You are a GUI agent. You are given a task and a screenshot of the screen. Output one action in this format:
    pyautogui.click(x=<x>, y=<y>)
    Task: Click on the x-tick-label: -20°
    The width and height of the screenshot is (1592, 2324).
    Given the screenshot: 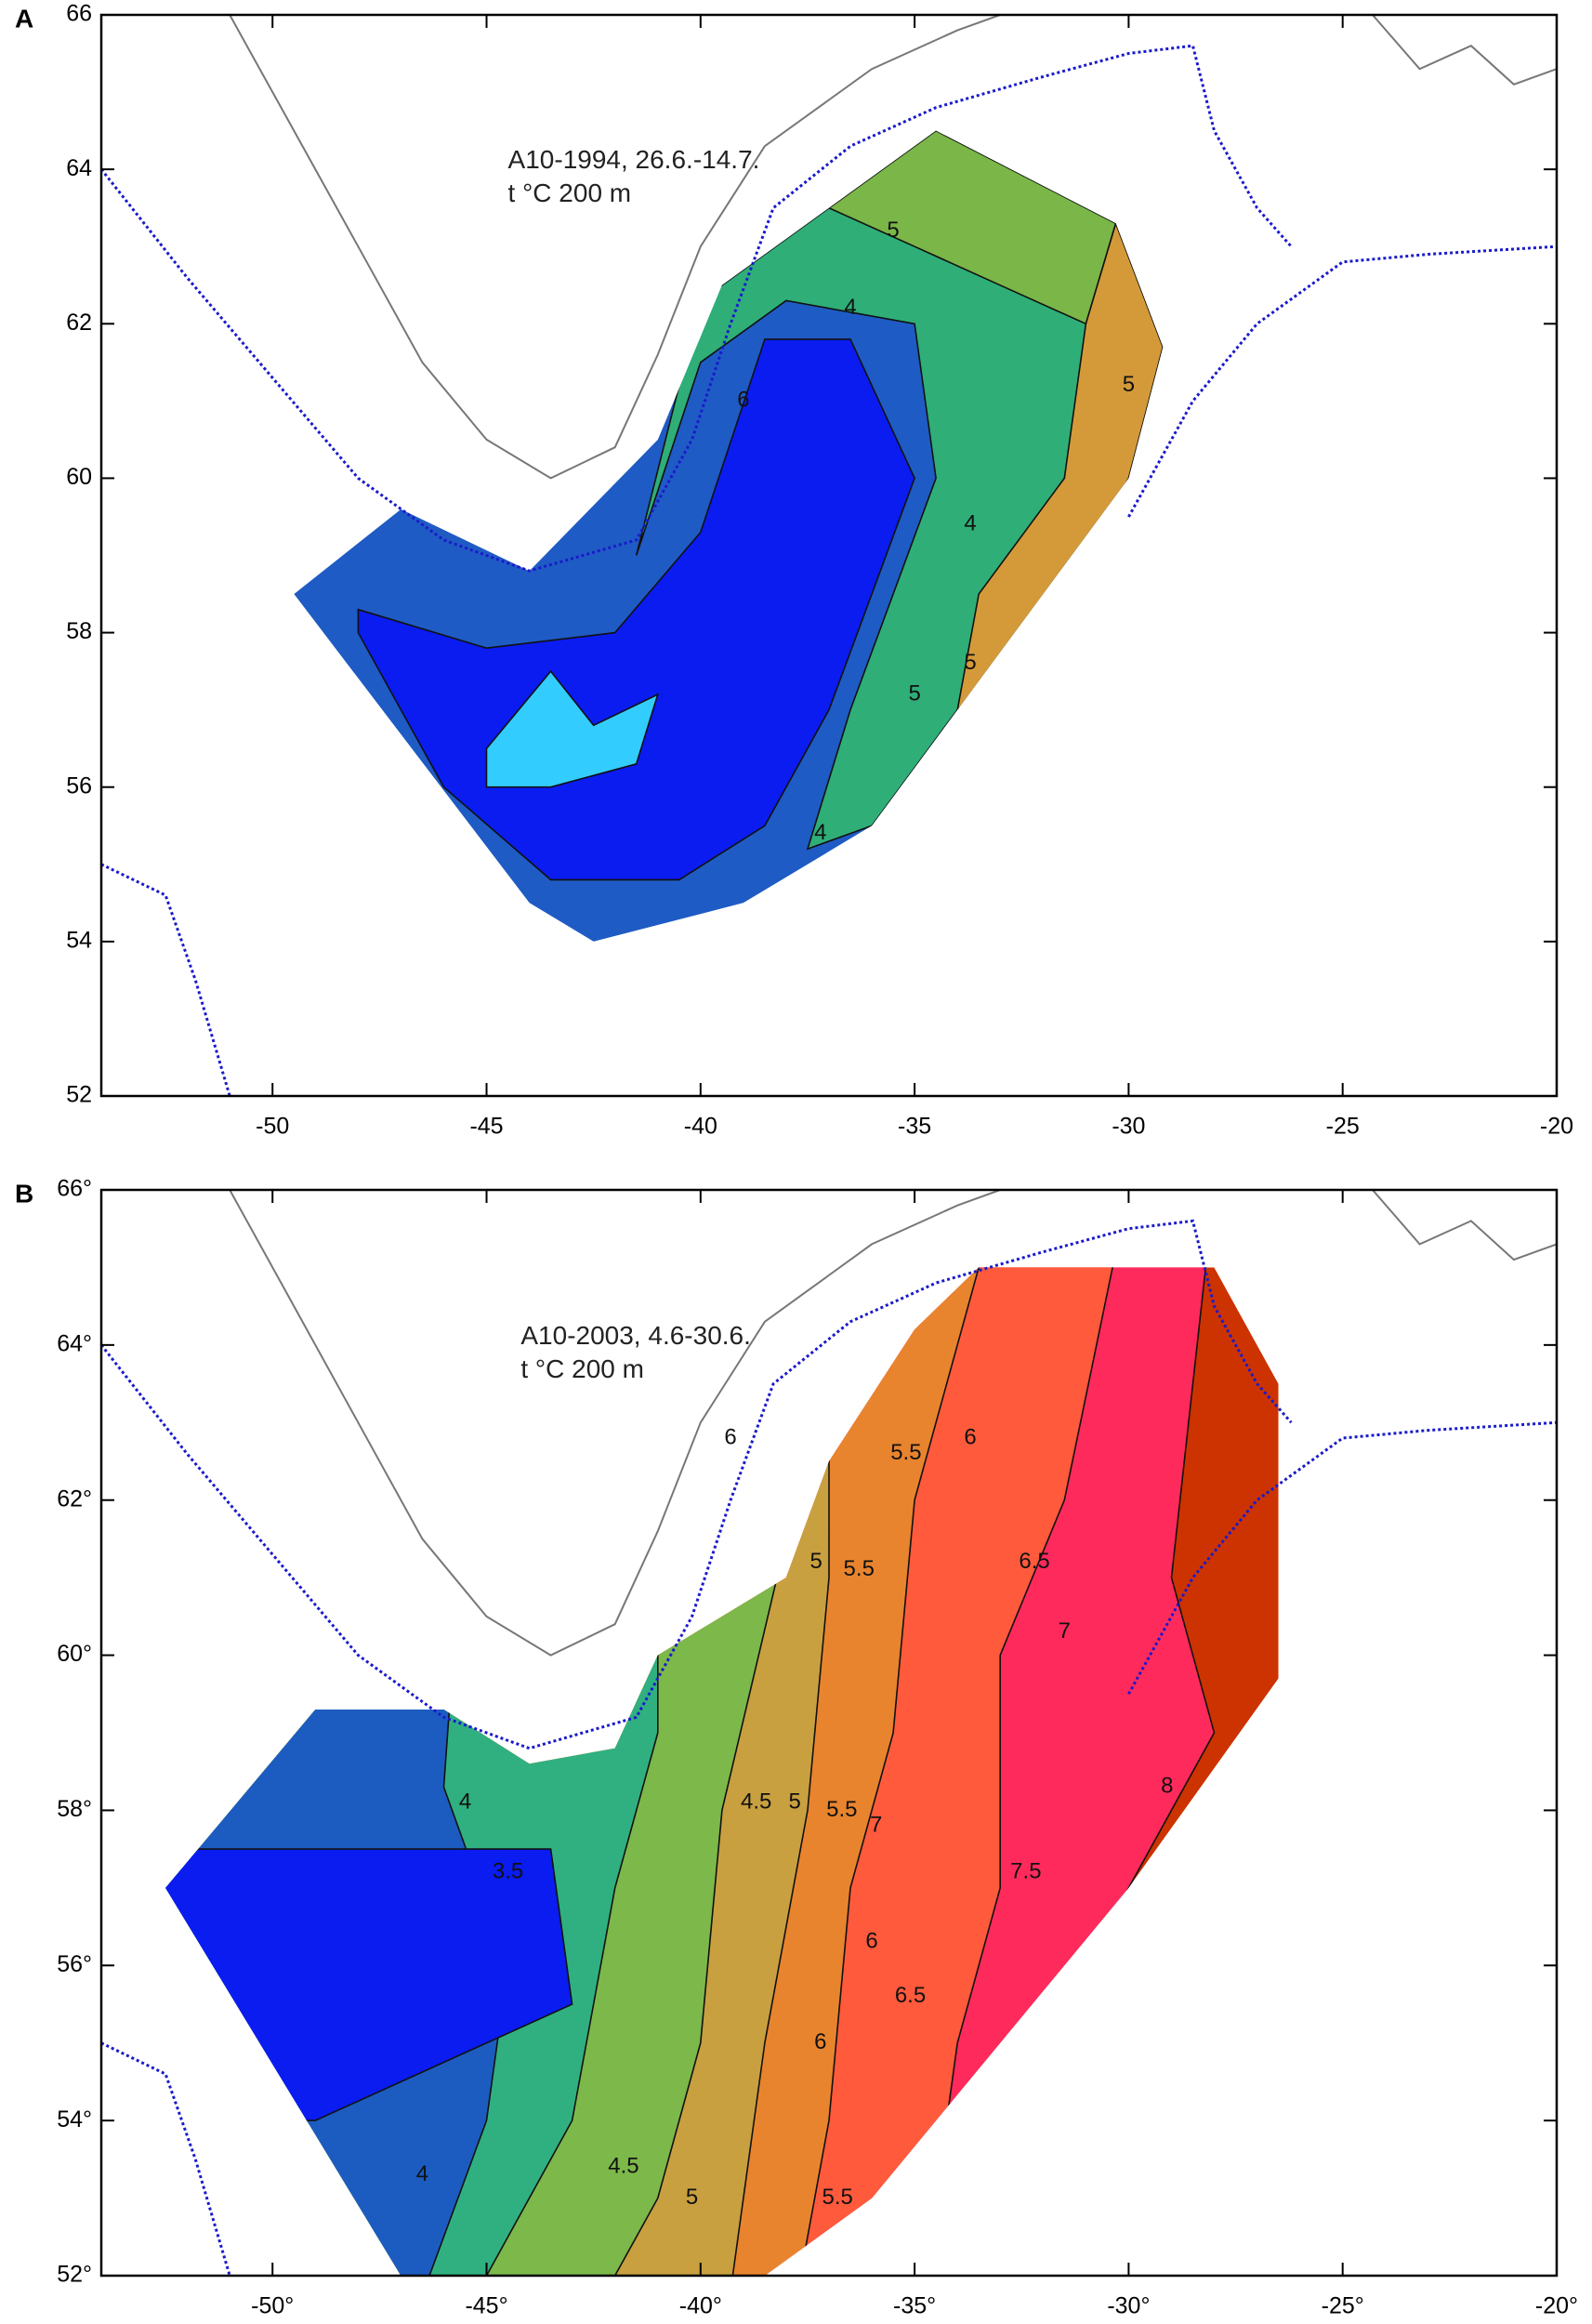 What is the action you would take?
    pyautogui.click(x=1556, y=2306)
    